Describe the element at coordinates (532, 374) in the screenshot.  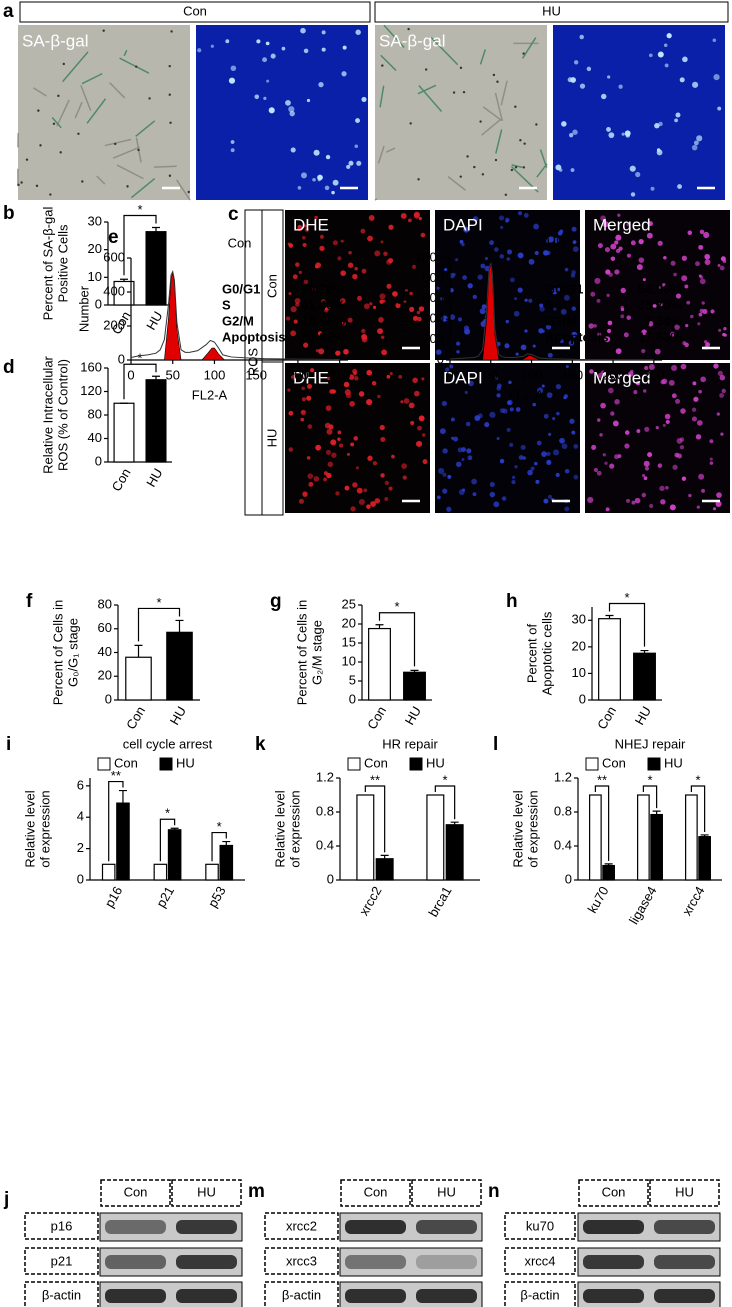
I see `x-tick-label: 100` at that location.